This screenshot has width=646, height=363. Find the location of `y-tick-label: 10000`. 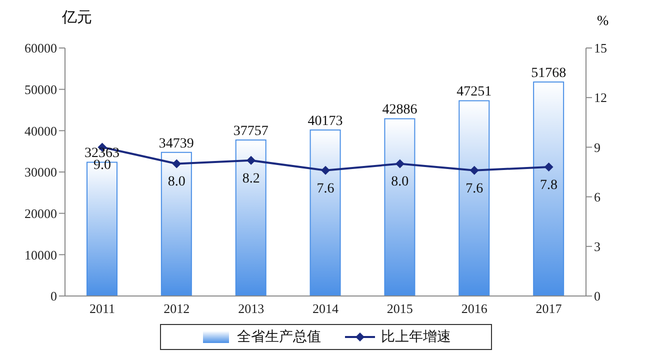

y-tick-label: 10000 is located at coordinates (40, 254).